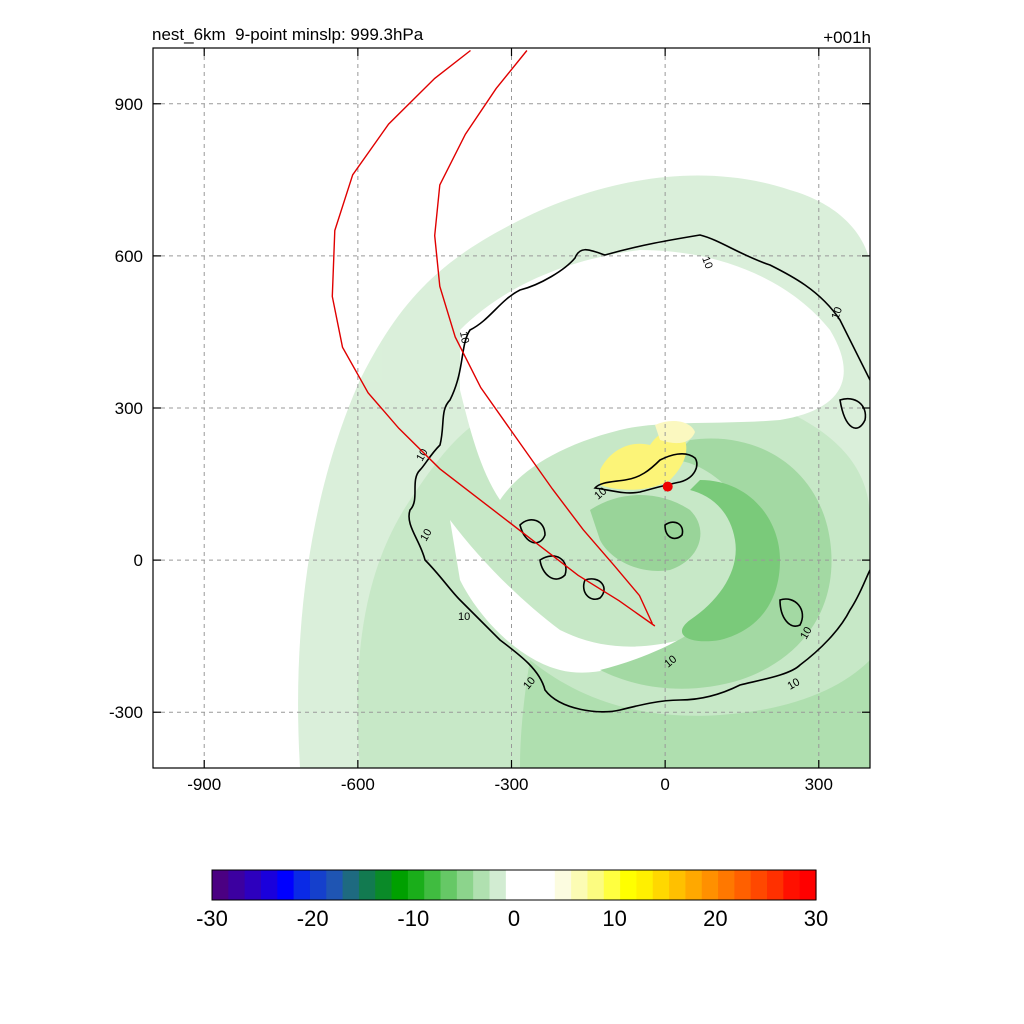 The image size is (1024, 1024). Describe the element at coordinates (413, 918) in the screenshot. I see `colorbar-tick-label: -10` at that location.